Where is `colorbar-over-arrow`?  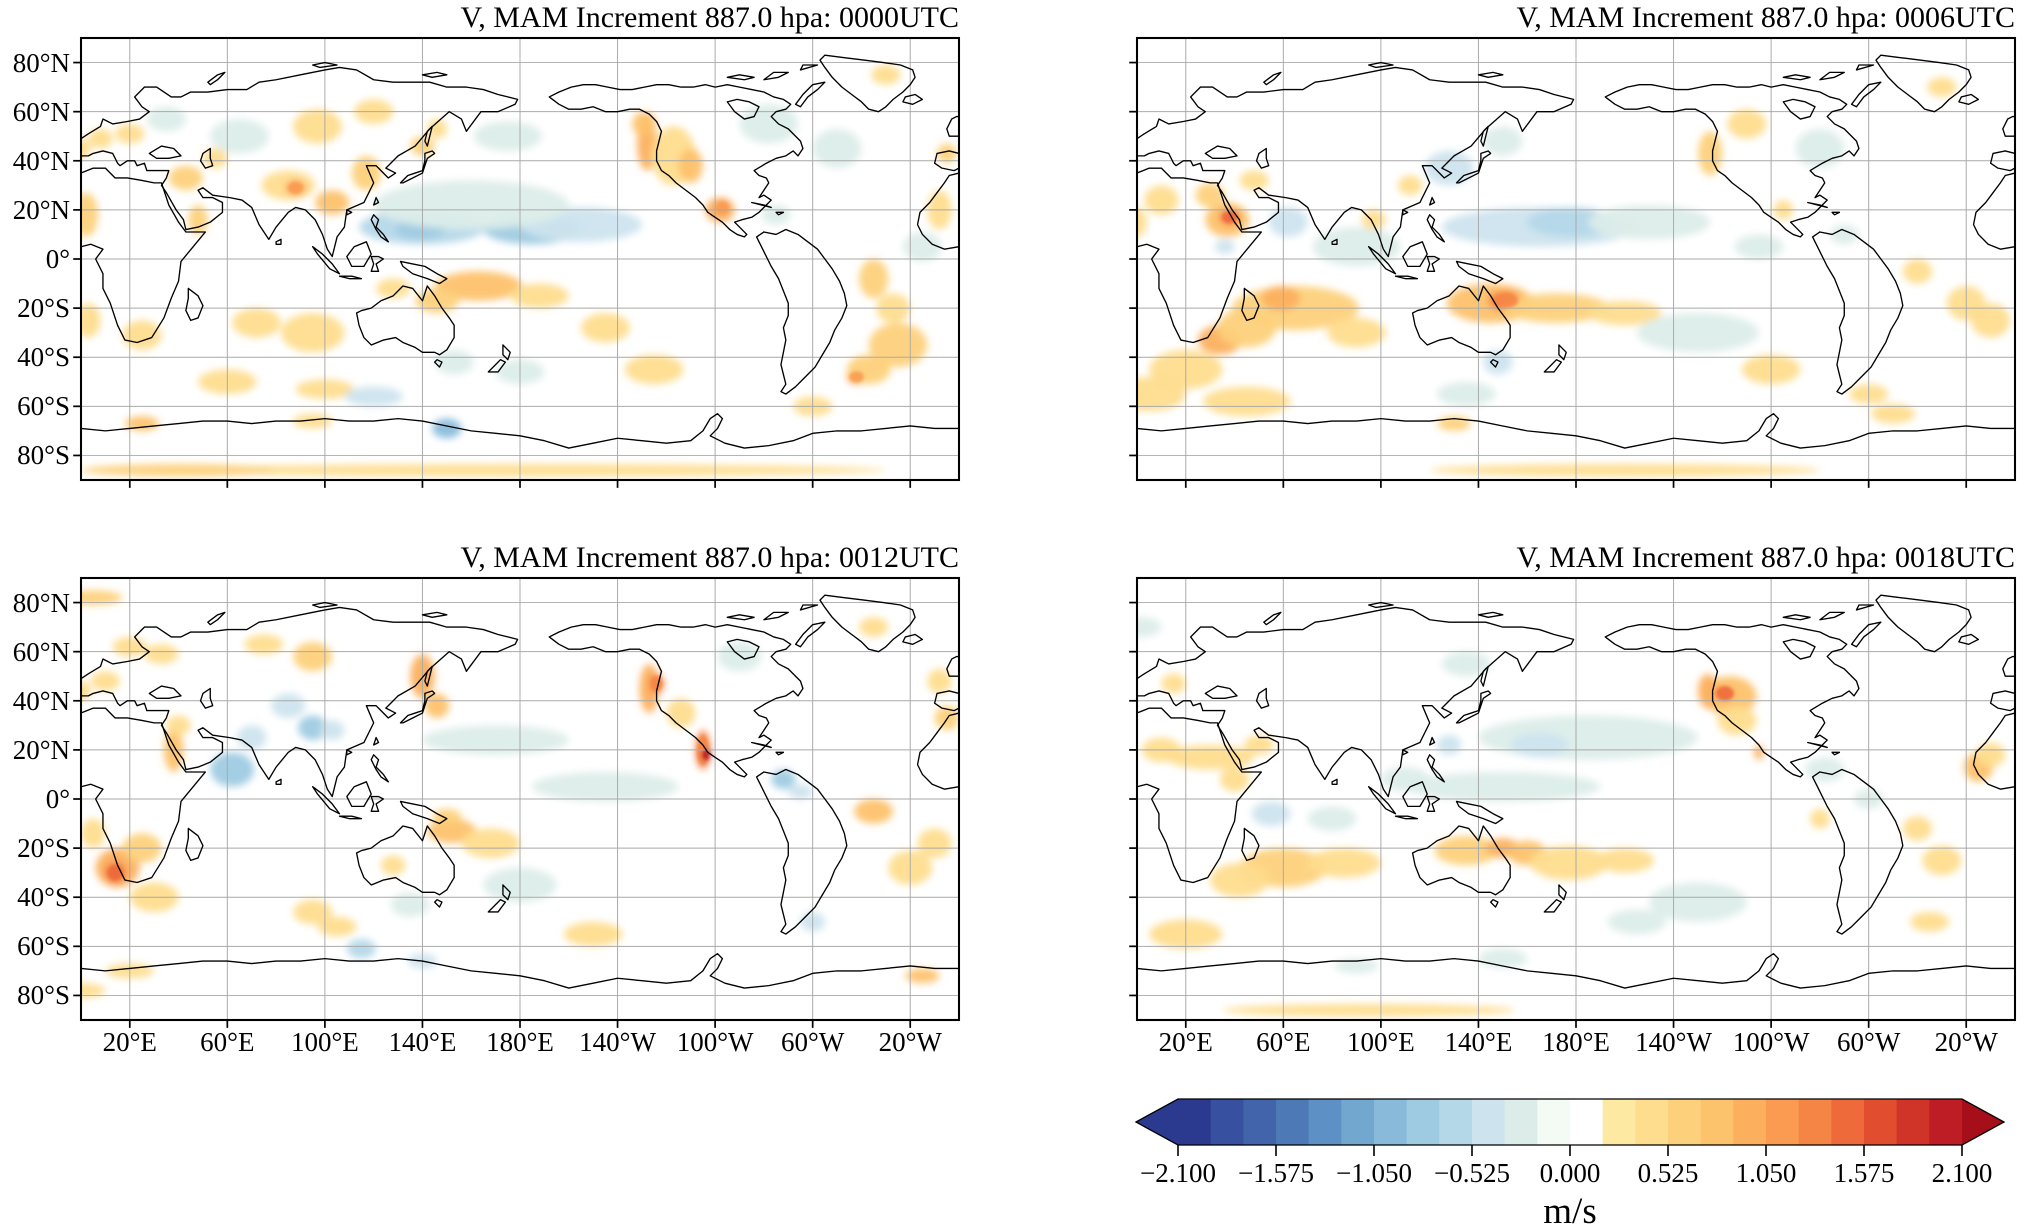 colorbar-over-arrow is located at coordinates (1983, 1122).